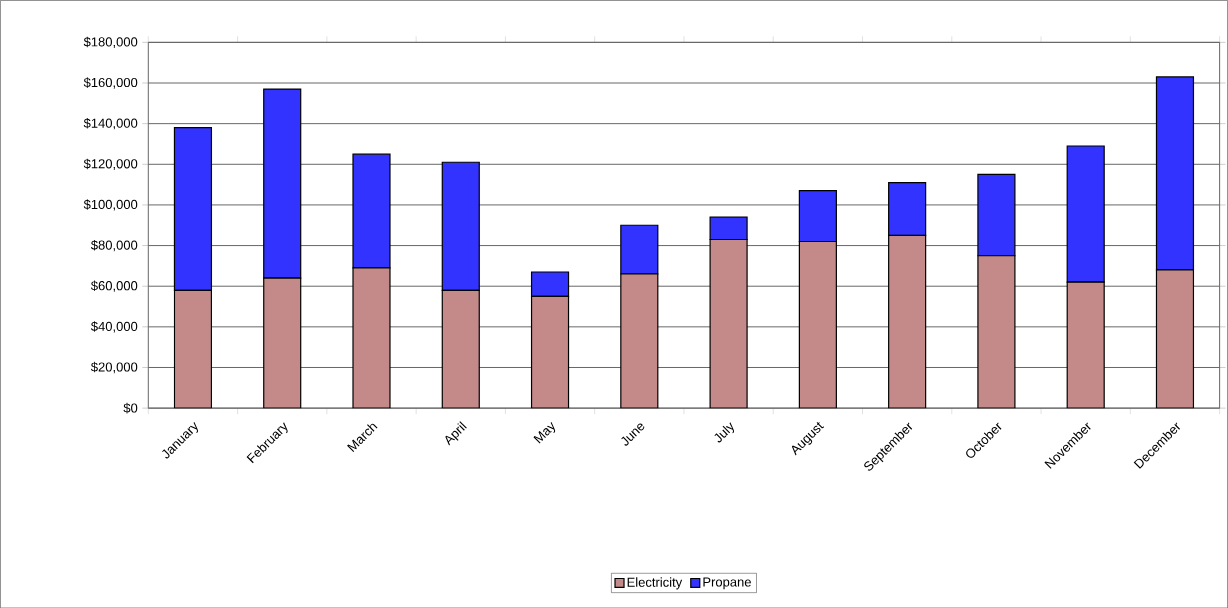 The width and height of the screenshot is (1228, 608). Describe the element at coordinates (110, 42) in the screenshot. I see `y-tick-label: $180,000` at that location.